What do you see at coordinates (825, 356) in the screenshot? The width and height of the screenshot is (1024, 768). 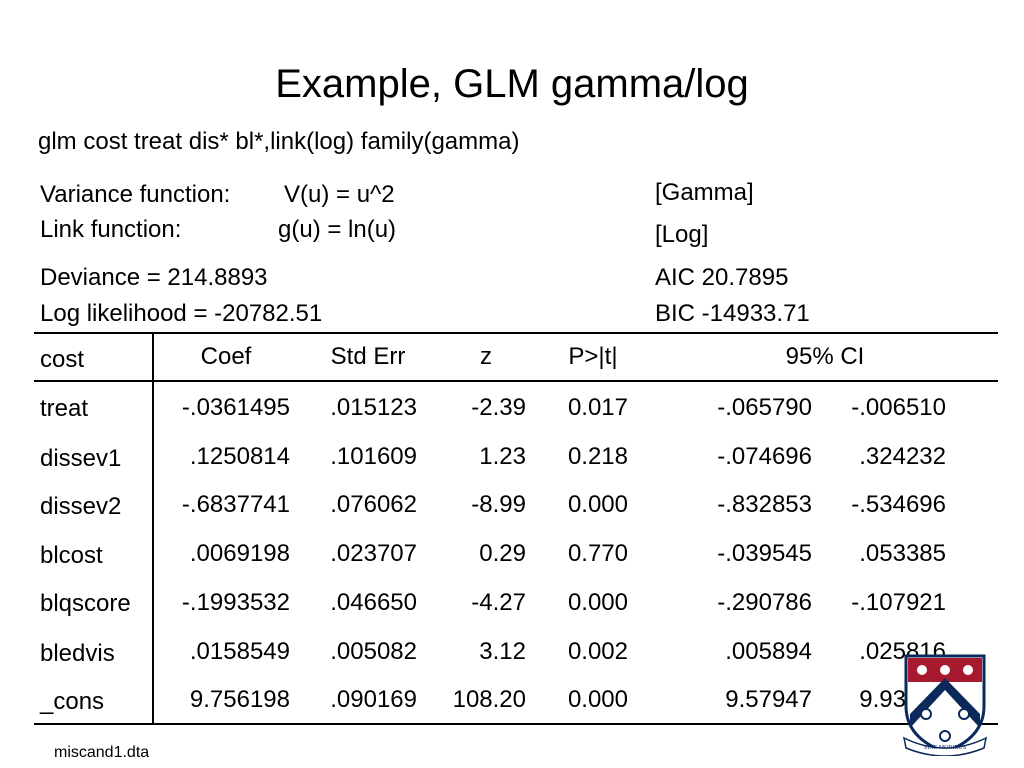 I see `header-confidence-interval: 95% CI` at bounding box center [825, 356].